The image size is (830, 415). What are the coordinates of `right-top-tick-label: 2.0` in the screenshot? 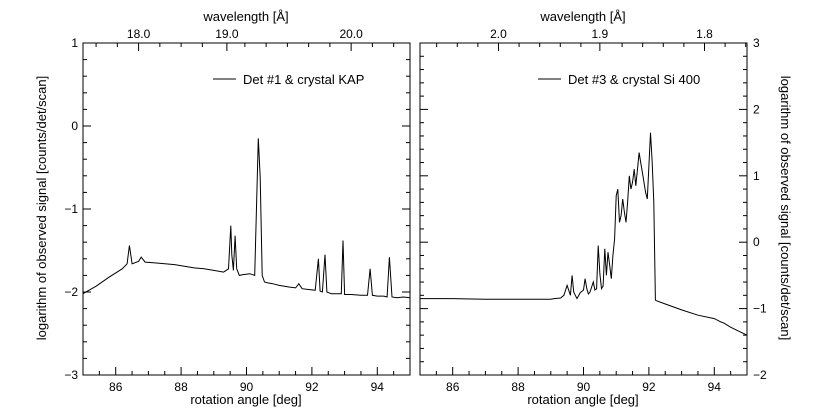 It's located at (498, 34).